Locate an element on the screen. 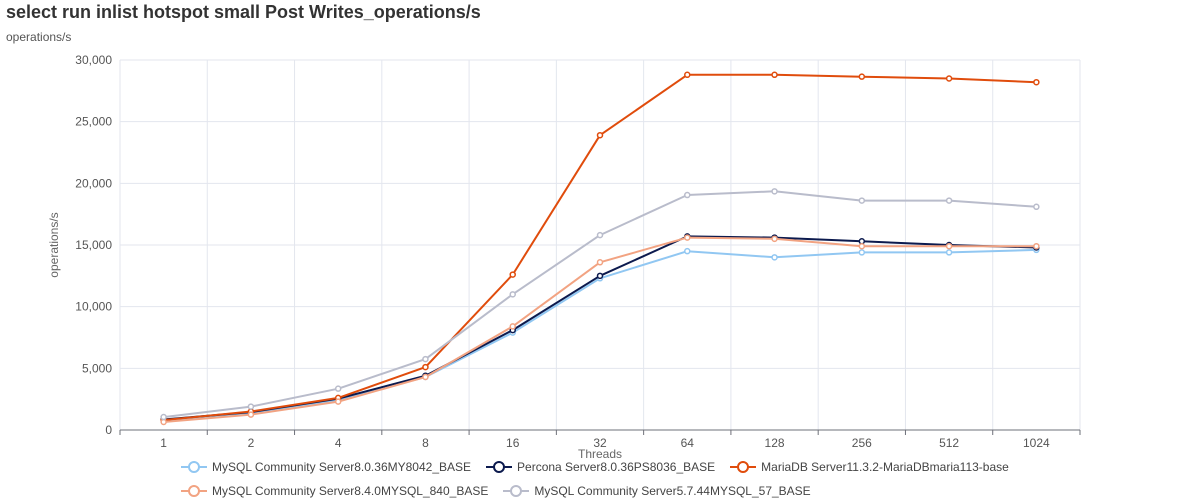 The width and height of the screenshot is (1200, 500). x-tick-label: 8 is located at coordinates (425, 443).